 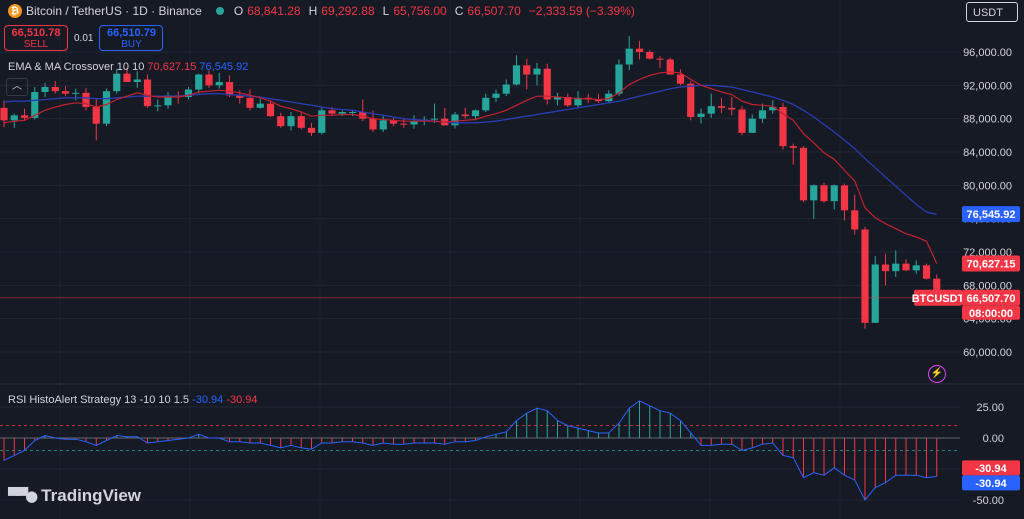 What do you see at coordinates (988, 454) in the screenshot?
I see `rsi-axis: 25.000.00-25.00-50.00` at bounding box center [988, 454].